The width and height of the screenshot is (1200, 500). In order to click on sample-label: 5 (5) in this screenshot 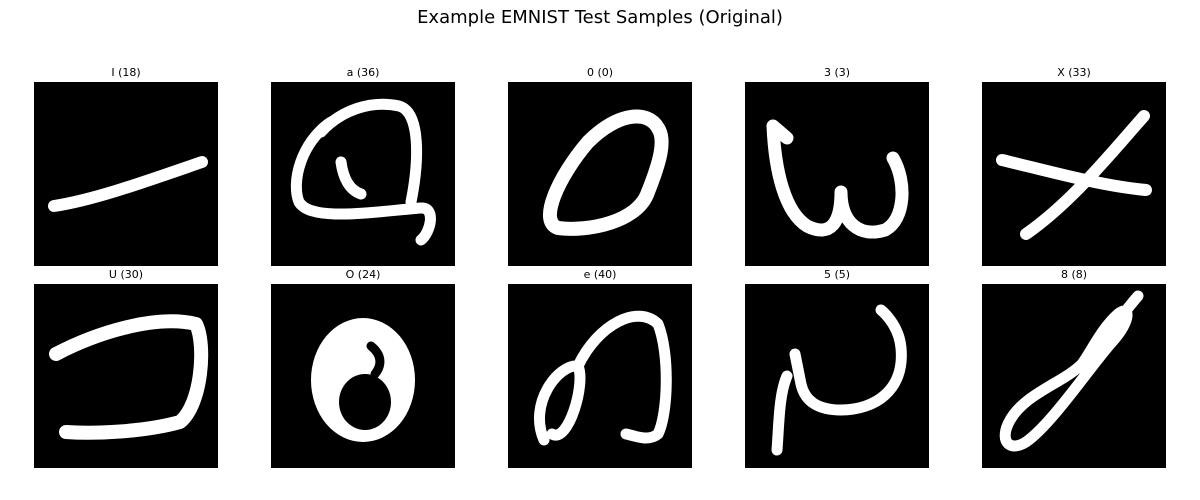, I will do `click(837, 274)`.